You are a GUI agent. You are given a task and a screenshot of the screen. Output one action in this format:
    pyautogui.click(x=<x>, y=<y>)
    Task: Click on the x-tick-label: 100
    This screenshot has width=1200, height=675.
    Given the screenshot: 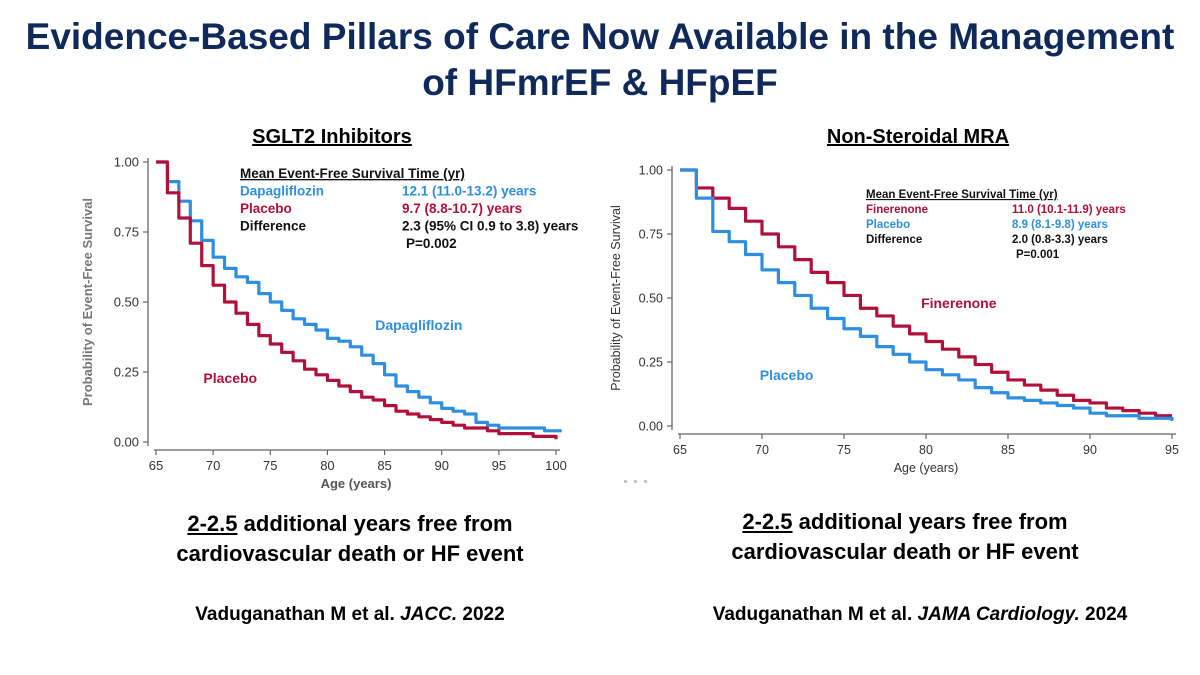 What is the action you would take?
    pyautogui.click(x=556, y=465)
    